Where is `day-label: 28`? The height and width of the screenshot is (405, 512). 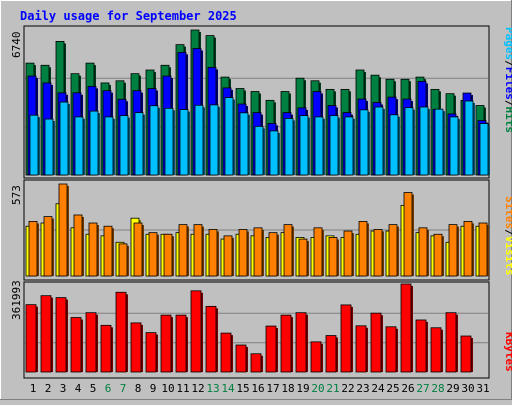
day-label: 28 is located at coordinates (437, 388).